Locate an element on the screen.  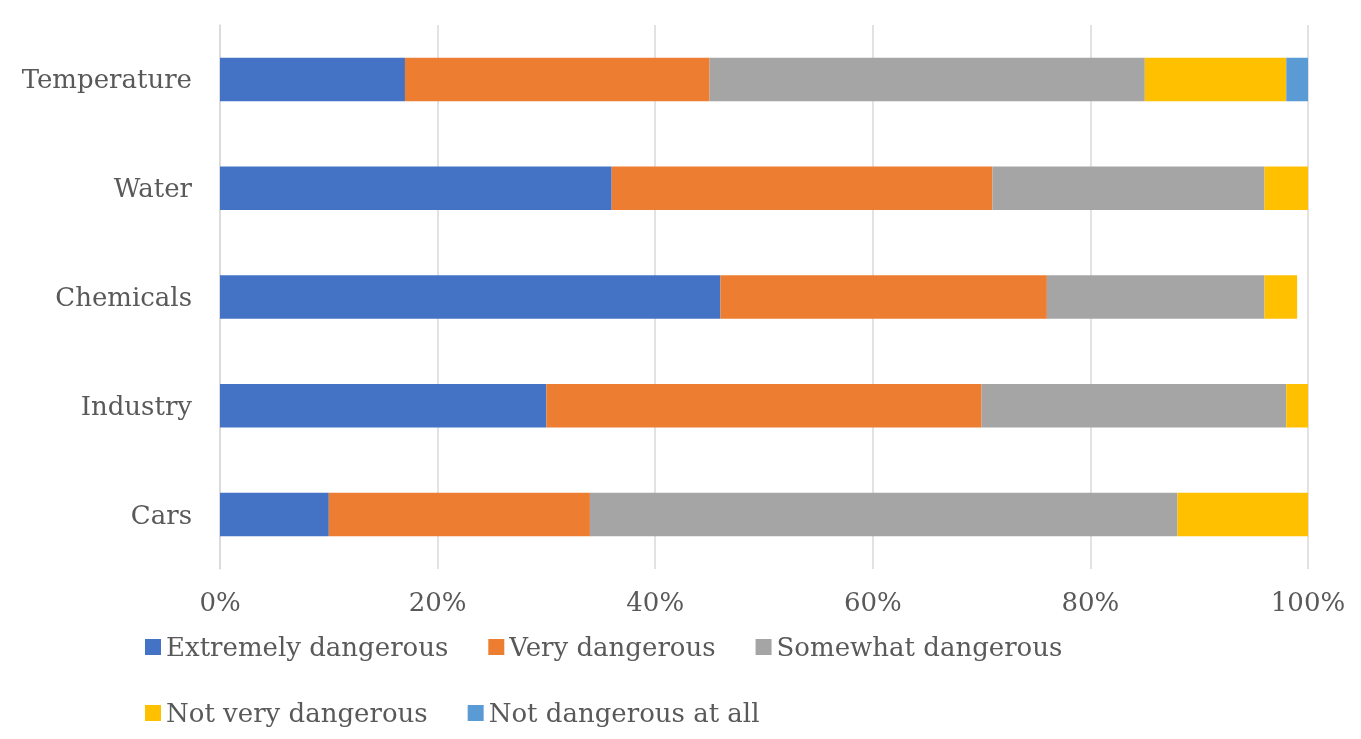
y-tick-label: Cars is located at coordinates (161, 514).